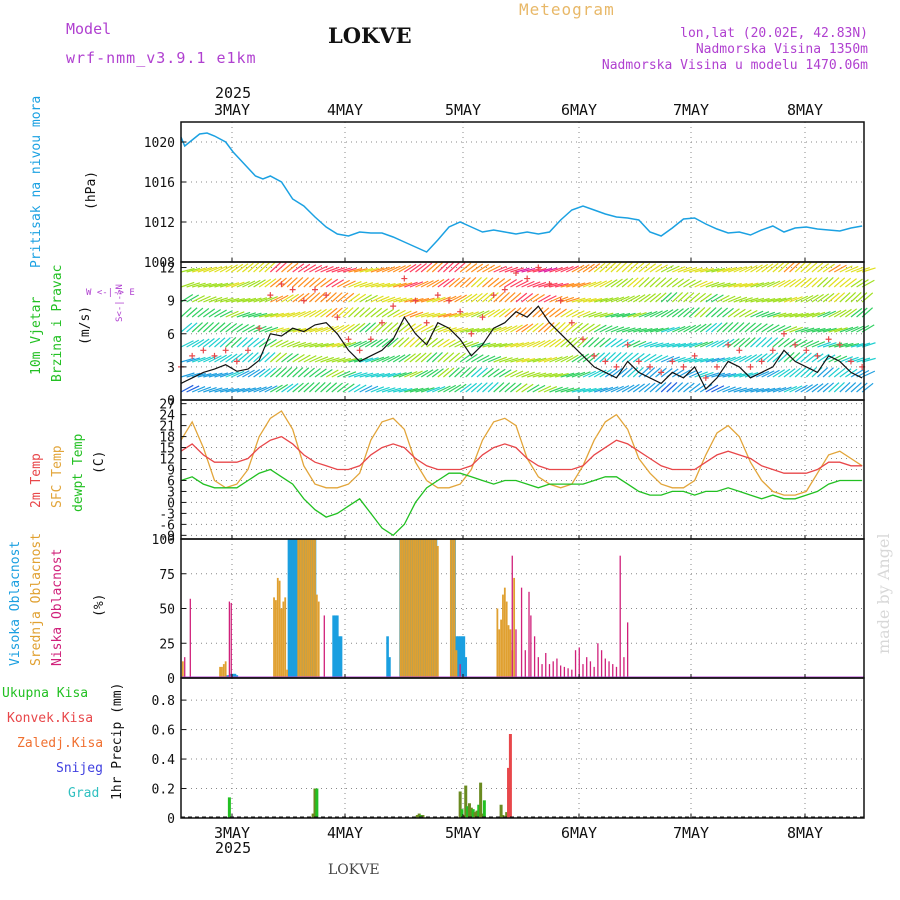  I want to click on pressure-tick-label: 1016, so click(159, 183).